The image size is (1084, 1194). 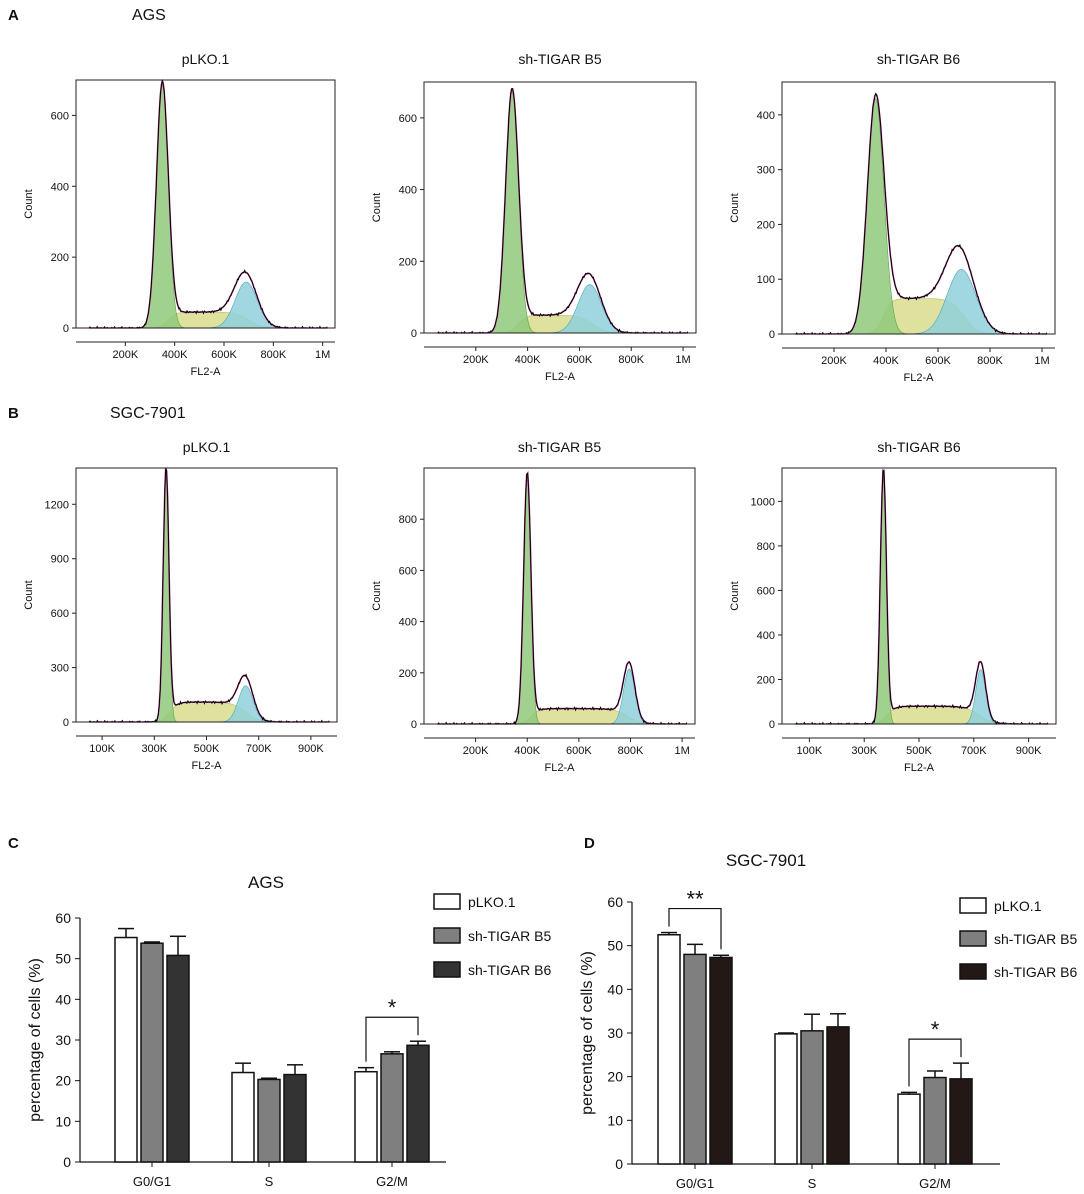 What do you see at coordinates (13, 413) in the screenshot?
I see `panel-label-b: B` at bounding box center [13, 413].